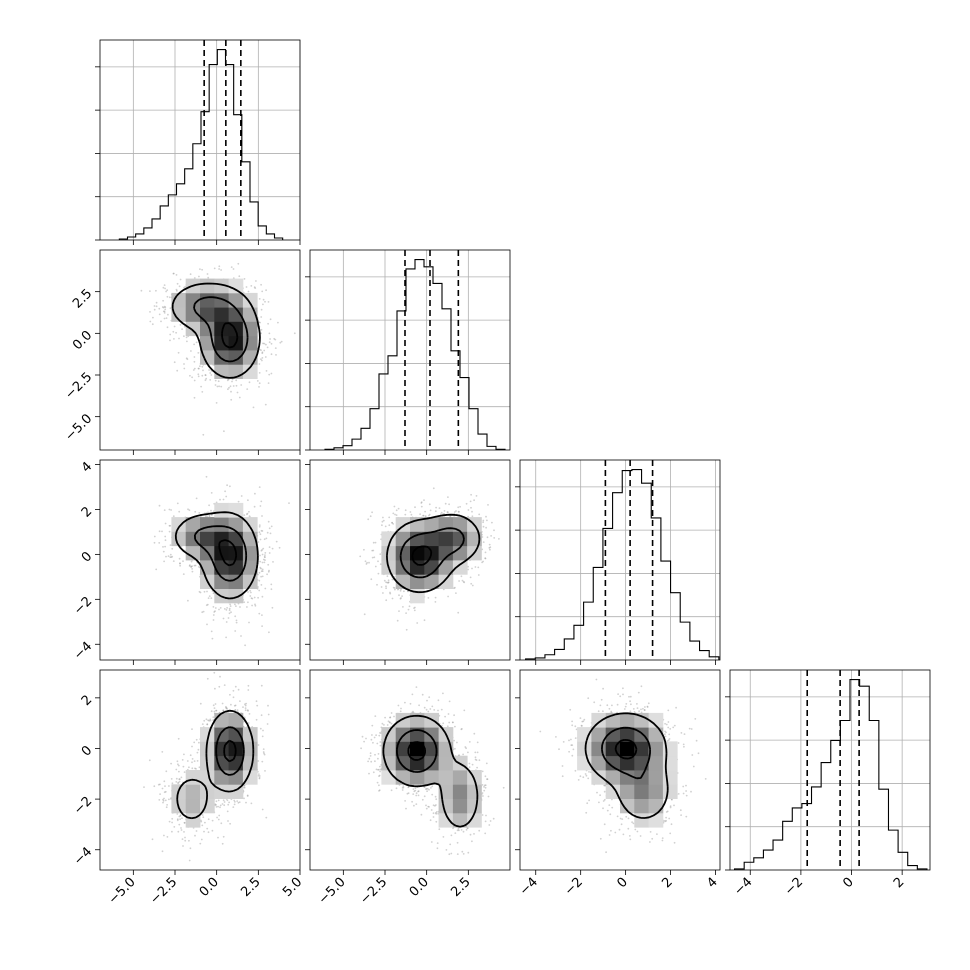  What do you see at coordinates (78, 386) in the screenshot?
I see `y-tick-label: −2.5` at bounding box center [78, 386].